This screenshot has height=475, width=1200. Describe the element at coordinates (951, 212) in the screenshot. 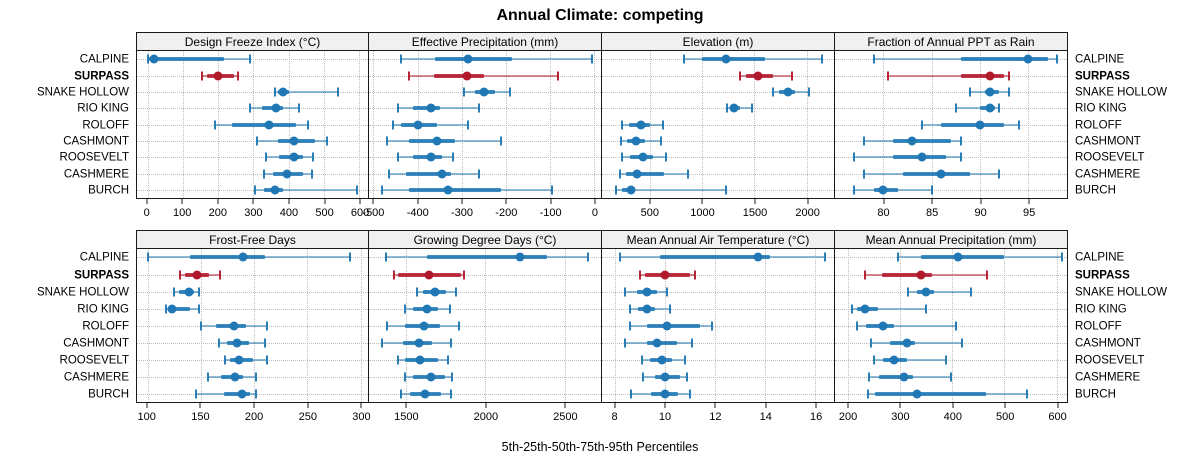

I see `x-axis: 80 85 90 95` at that location.